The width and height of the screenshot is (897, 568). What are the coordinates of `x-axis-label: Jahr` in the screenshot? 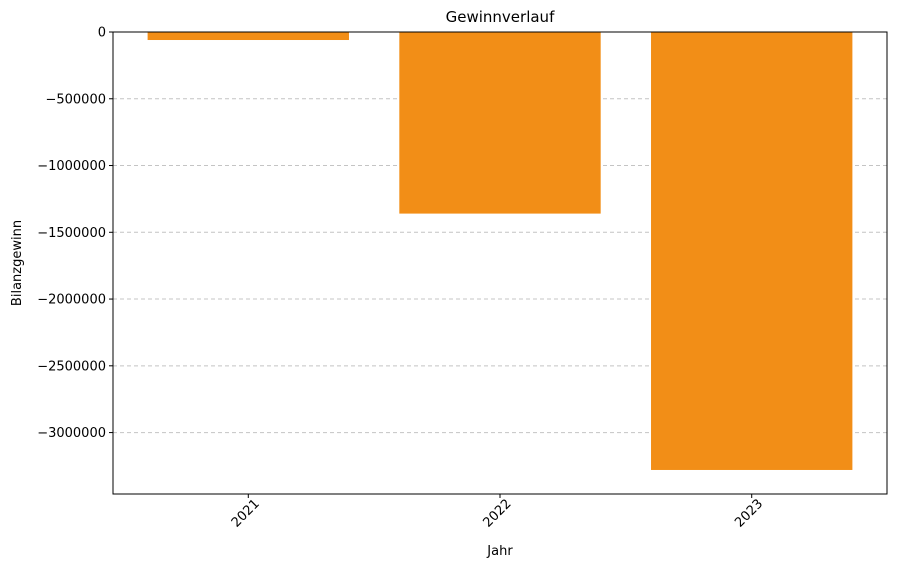 It's located at (499, 551).